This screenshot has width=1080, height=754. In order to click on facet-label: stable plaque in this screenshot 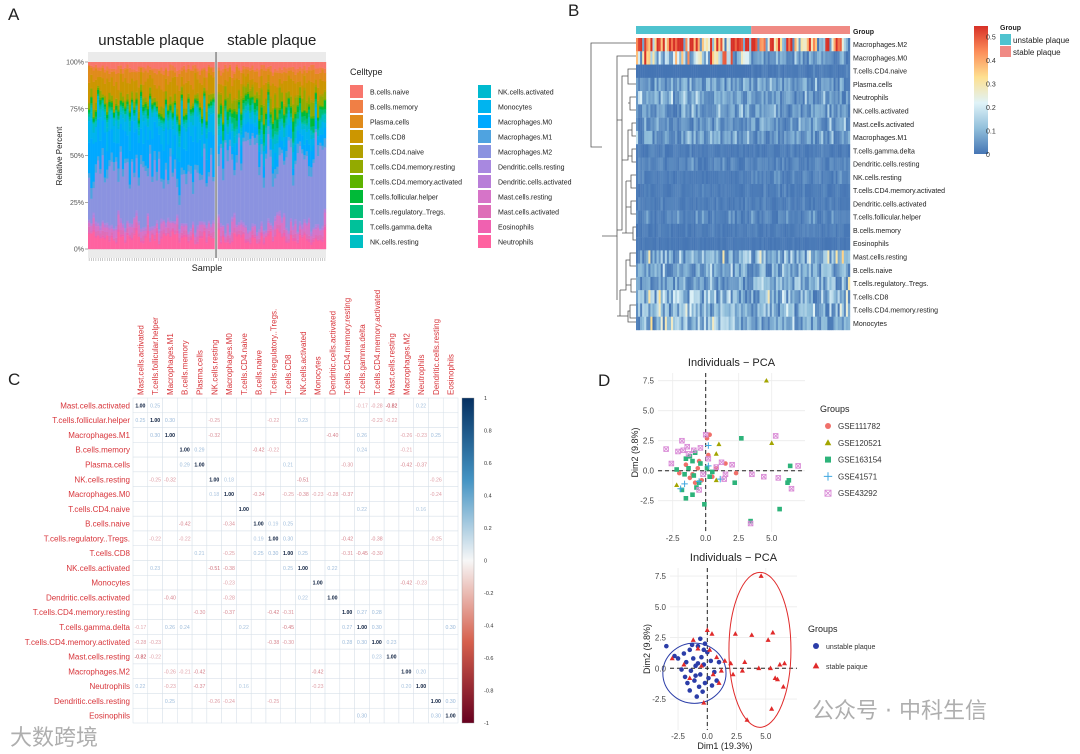, I will do `click(271, 40)`.